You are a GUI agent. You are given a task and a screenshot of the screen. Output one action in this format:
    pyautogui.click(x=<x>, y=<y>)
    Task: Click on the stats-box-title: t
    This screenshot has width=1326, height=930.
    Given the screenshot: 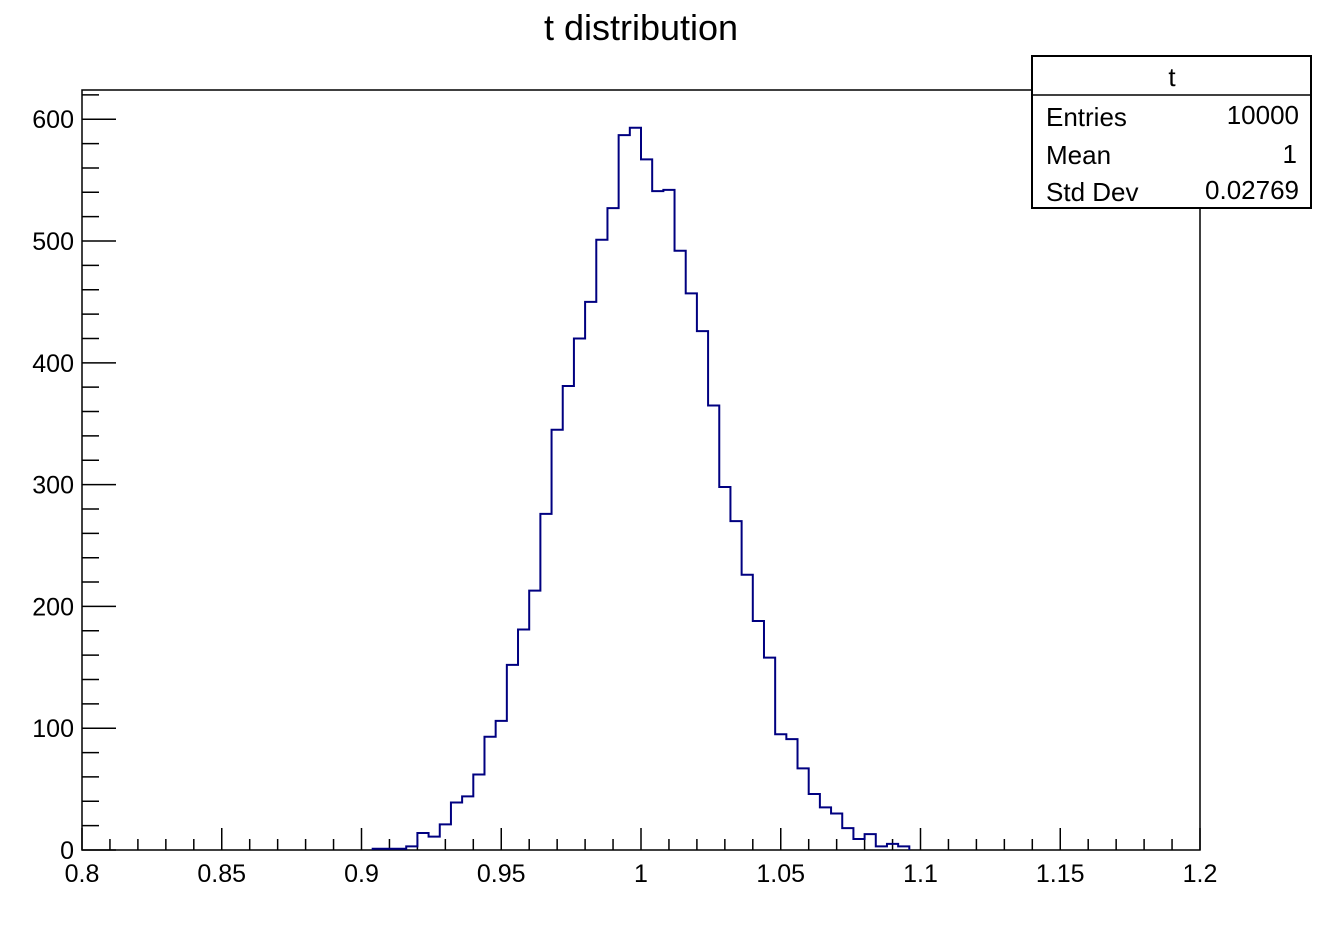 What is the action you would take?
    pyautogui.click(x=1172, y=77)
    